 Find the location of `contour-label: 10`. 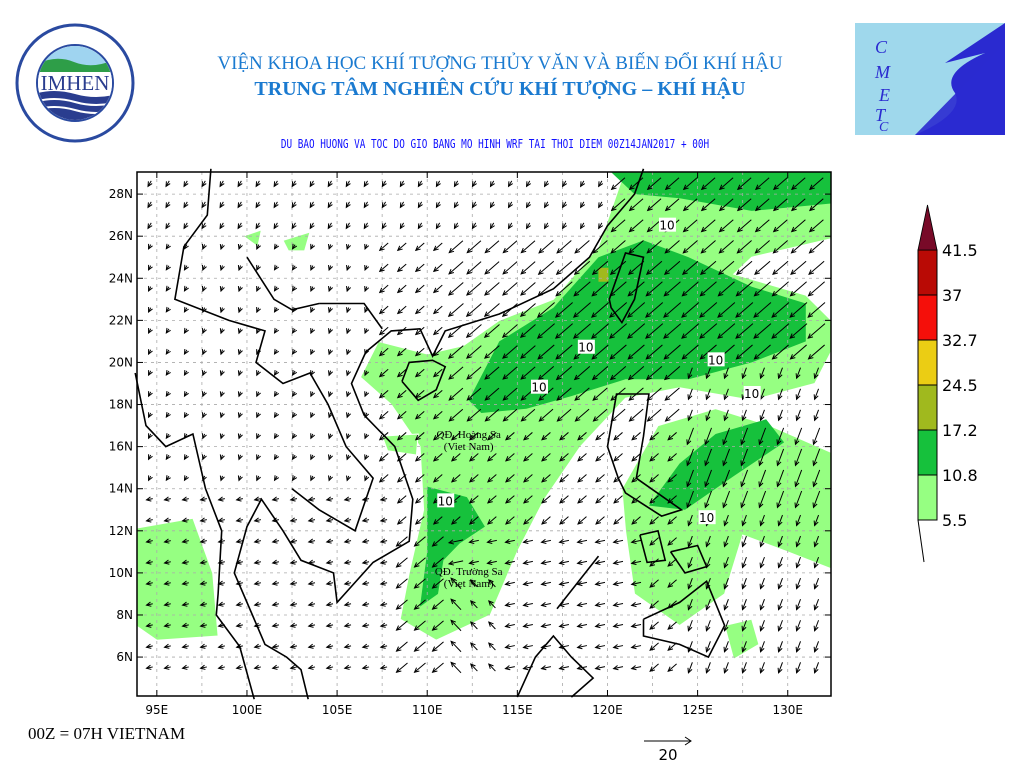

contour-label: 10 is located at coordinates (751, 394).